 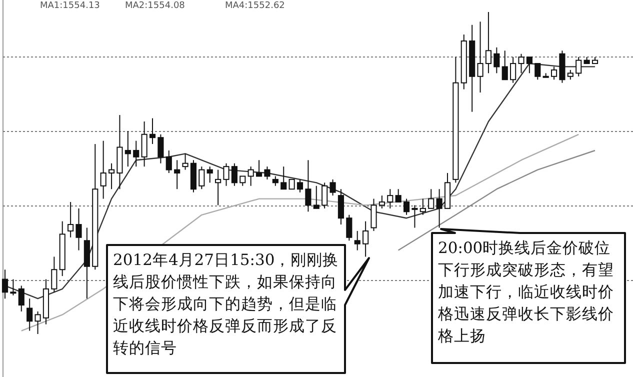 What do you see at coordinates (155, 6) in the screenshot?
I see `text: MA2:1554.08` at bounding box center [155, 6].